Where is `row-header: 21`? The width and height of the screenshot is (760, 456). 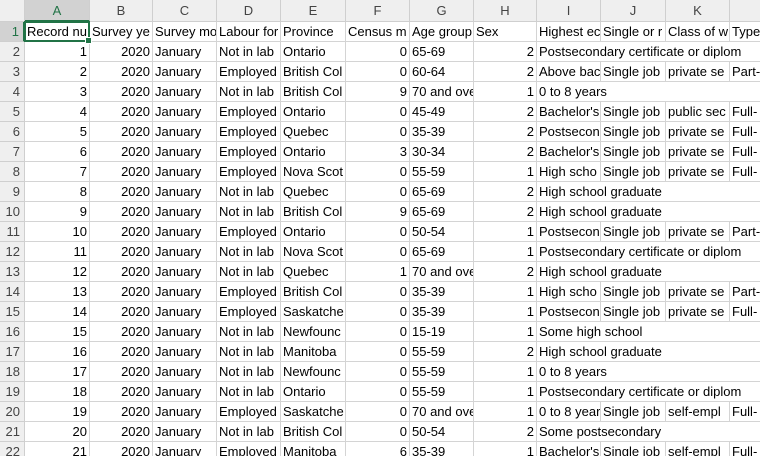
row-header: 21 is located at coordinates (12, 432).